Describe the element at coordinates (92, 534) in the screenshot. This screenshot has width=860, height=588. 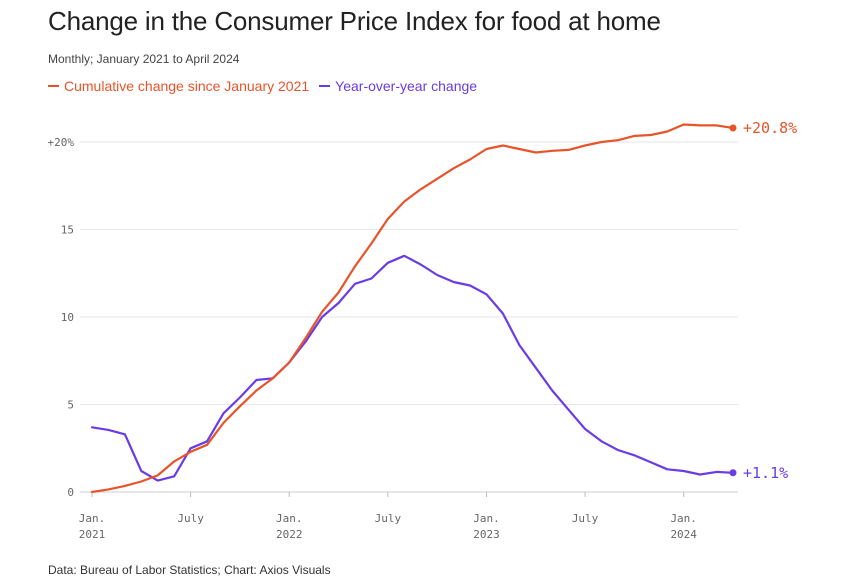
I see `x-tick-year-label: 2021` at that location.